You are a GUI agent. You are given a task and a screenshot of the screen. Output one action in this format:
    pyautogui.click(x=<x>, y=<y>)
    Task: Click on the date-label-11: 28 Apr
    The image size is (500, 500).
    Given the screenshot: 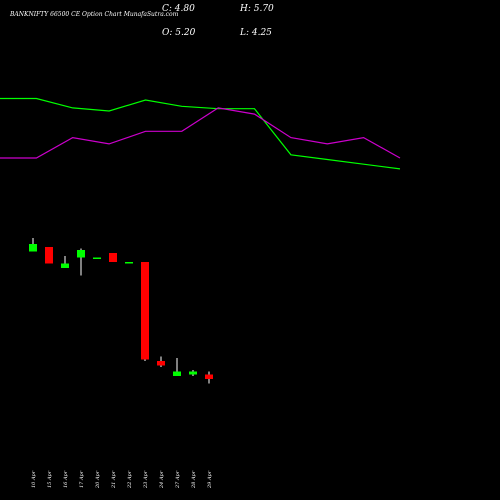 What is the action you would take?
    pyautogui.click(x=194, y=479)
    